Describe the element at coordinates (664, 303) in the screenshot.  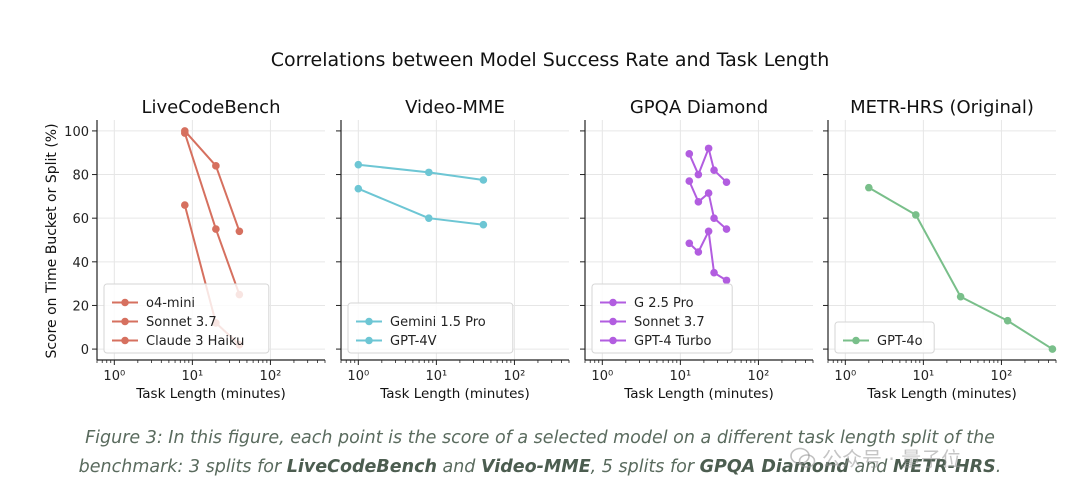
I see `legend-label: G 2.5 Pro` at that location.